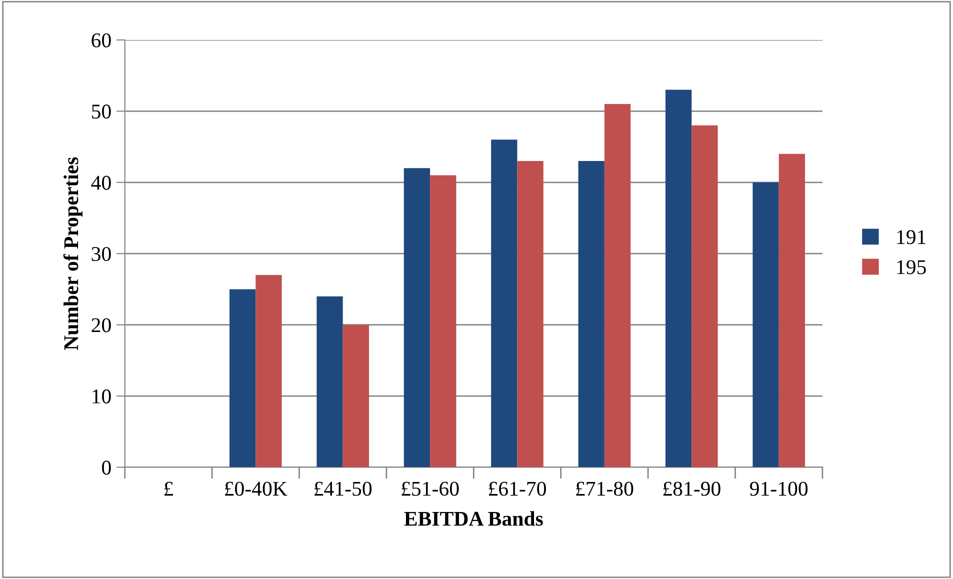 This screenshot has height=579, width=953. What do you see at coordinates (691, 489) in the screenshot?
I see `x-tick-label: £81-90` at bounding box center [691, 489].